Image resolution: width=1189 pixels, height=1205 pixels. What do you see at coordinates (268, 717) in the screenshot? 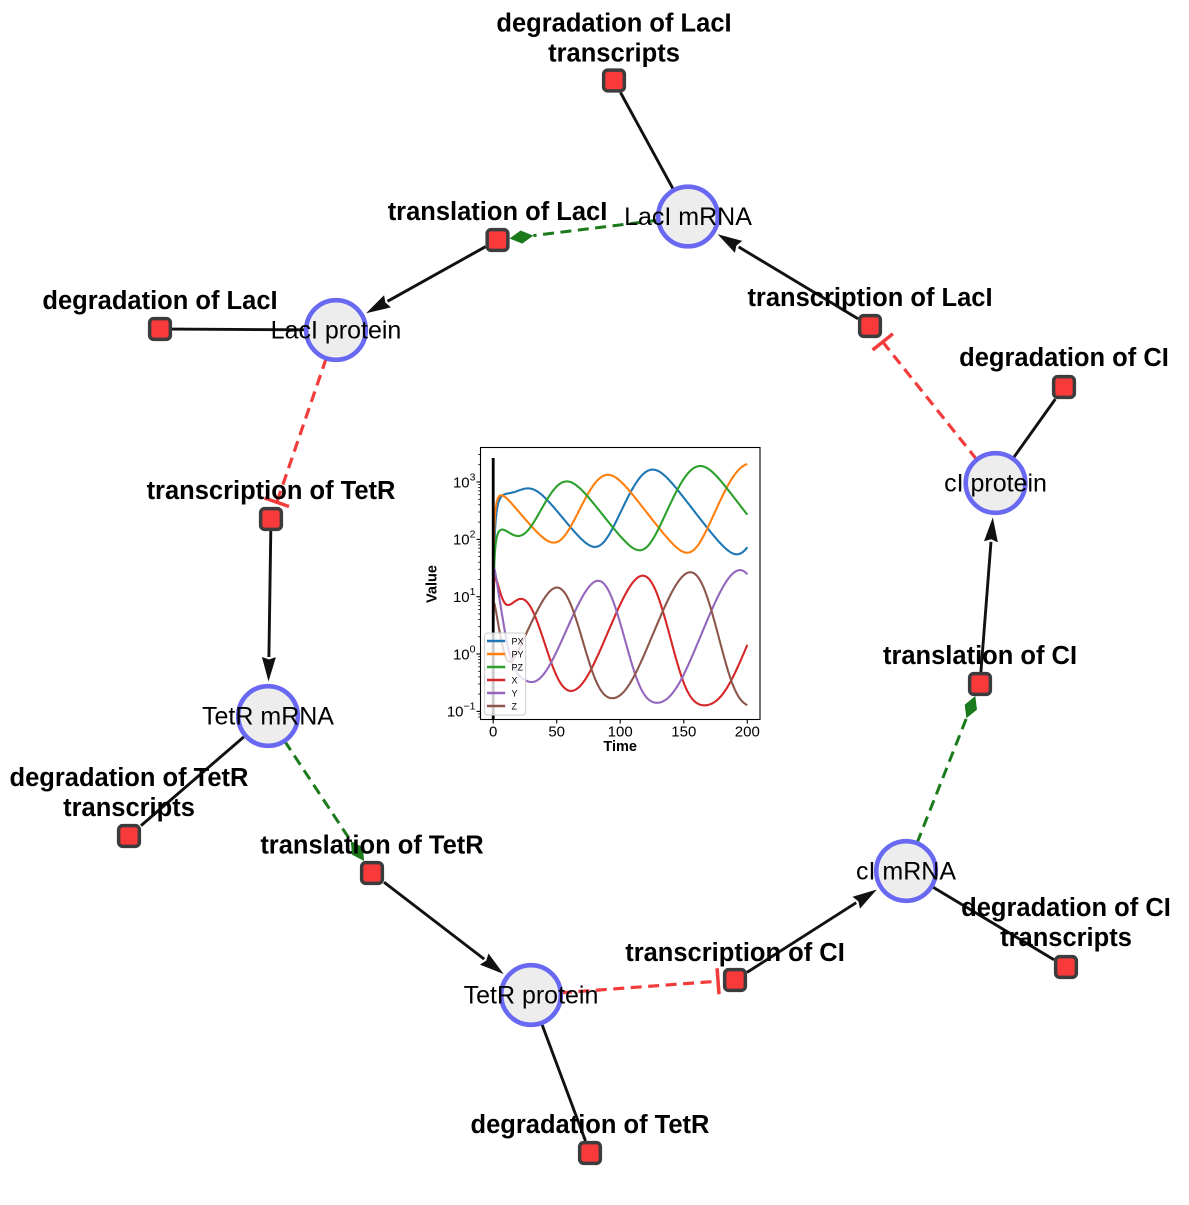
I see `svg-text: TetR mRNA` at bounding box center [268, 717].